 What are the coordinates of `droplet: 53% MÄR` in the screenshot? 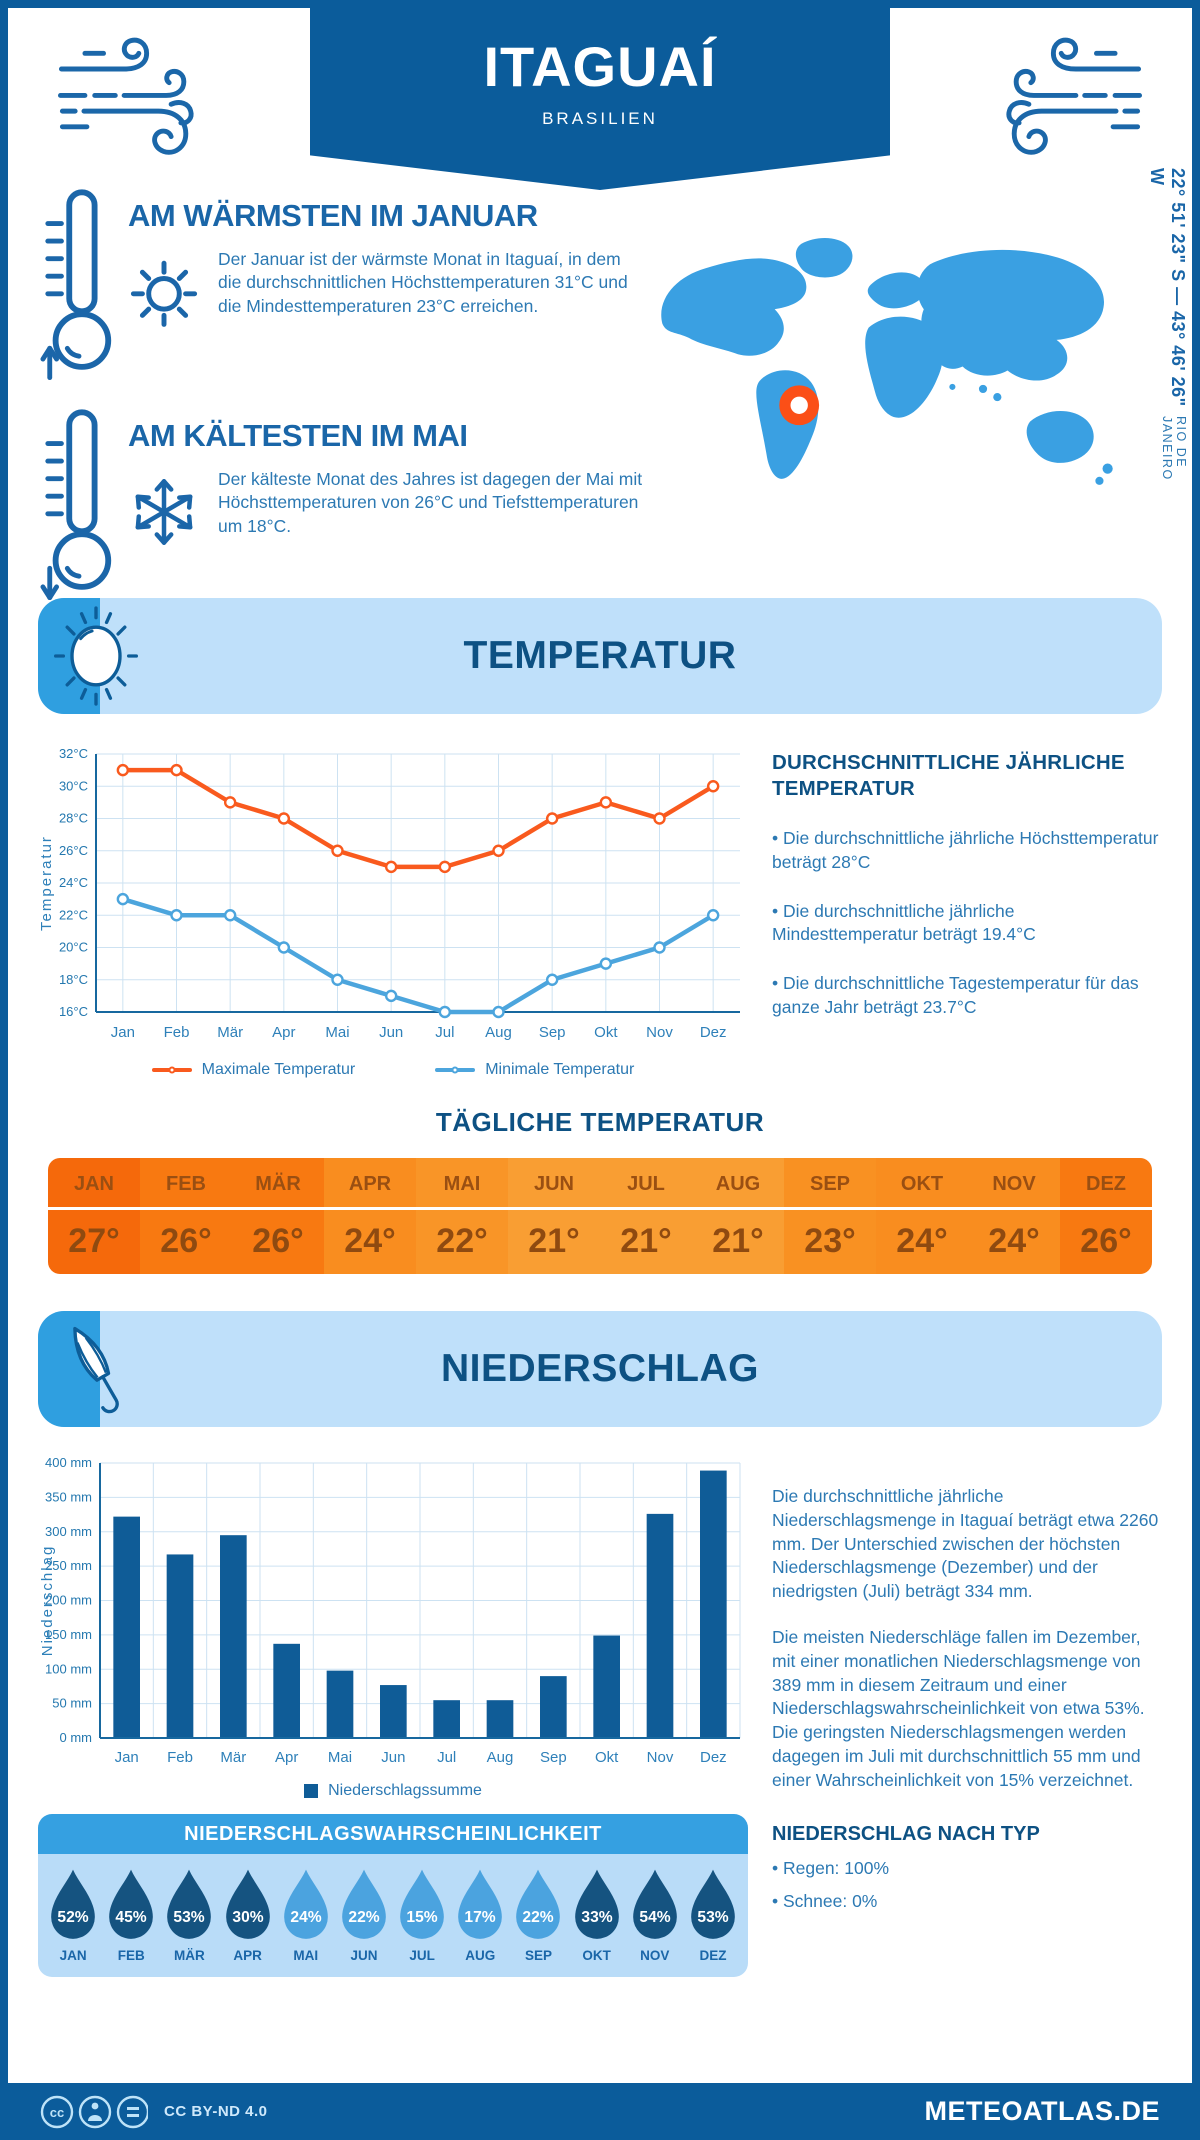 It's located at (189, 1914).